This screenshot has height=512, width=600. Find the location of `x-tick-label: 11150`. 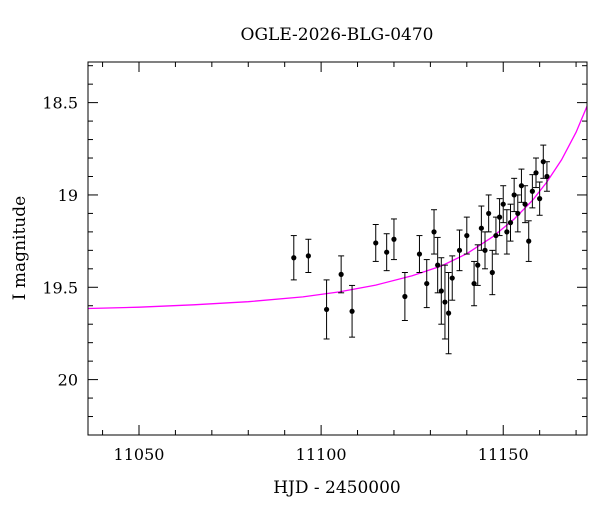

x-tick-label: 11150 is located at coordinates (503, 454).